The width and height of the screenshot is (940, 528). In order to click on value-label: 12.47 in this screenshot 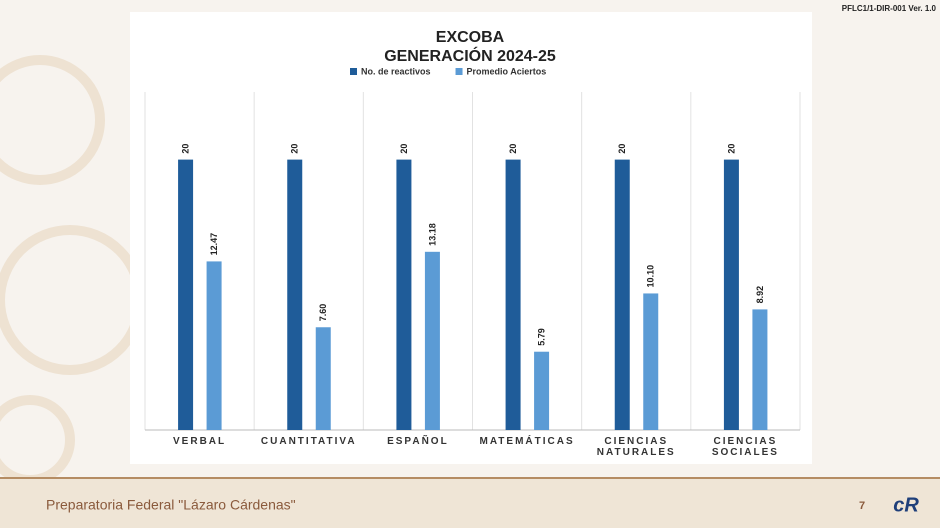, I will do `click(214, 244)`.